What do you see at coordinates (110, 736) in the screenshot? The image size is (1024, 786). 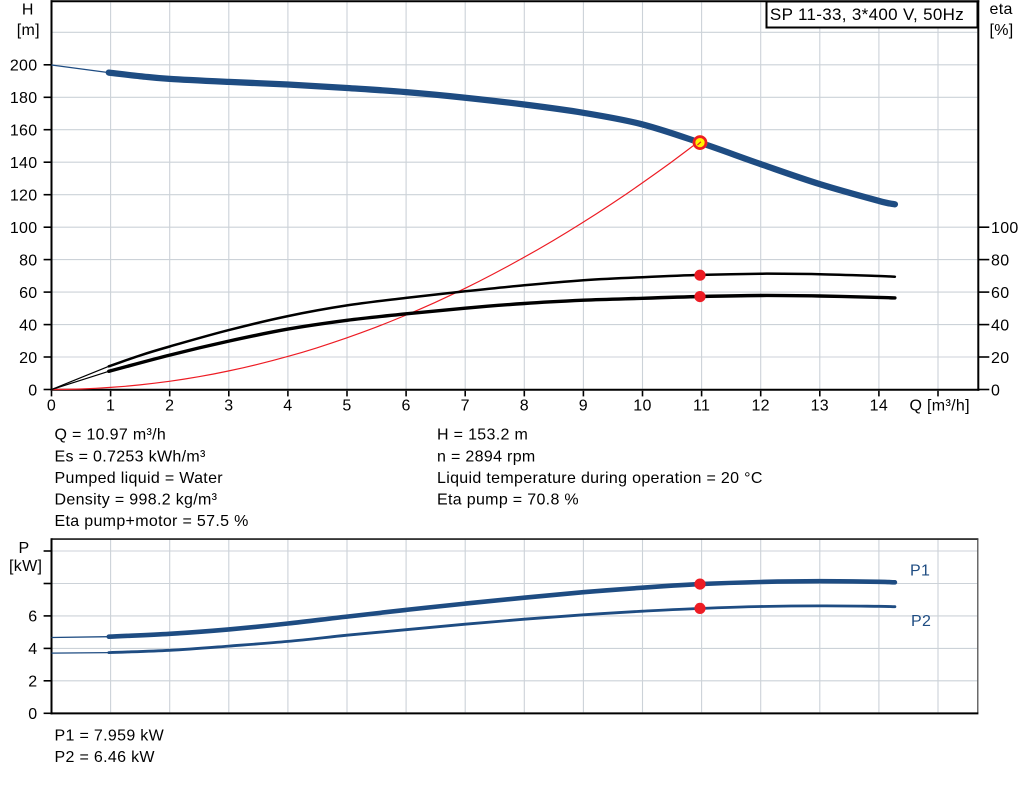 I see `svg-text: P1 = 7.959 kW` at bounding box center [110, 736].